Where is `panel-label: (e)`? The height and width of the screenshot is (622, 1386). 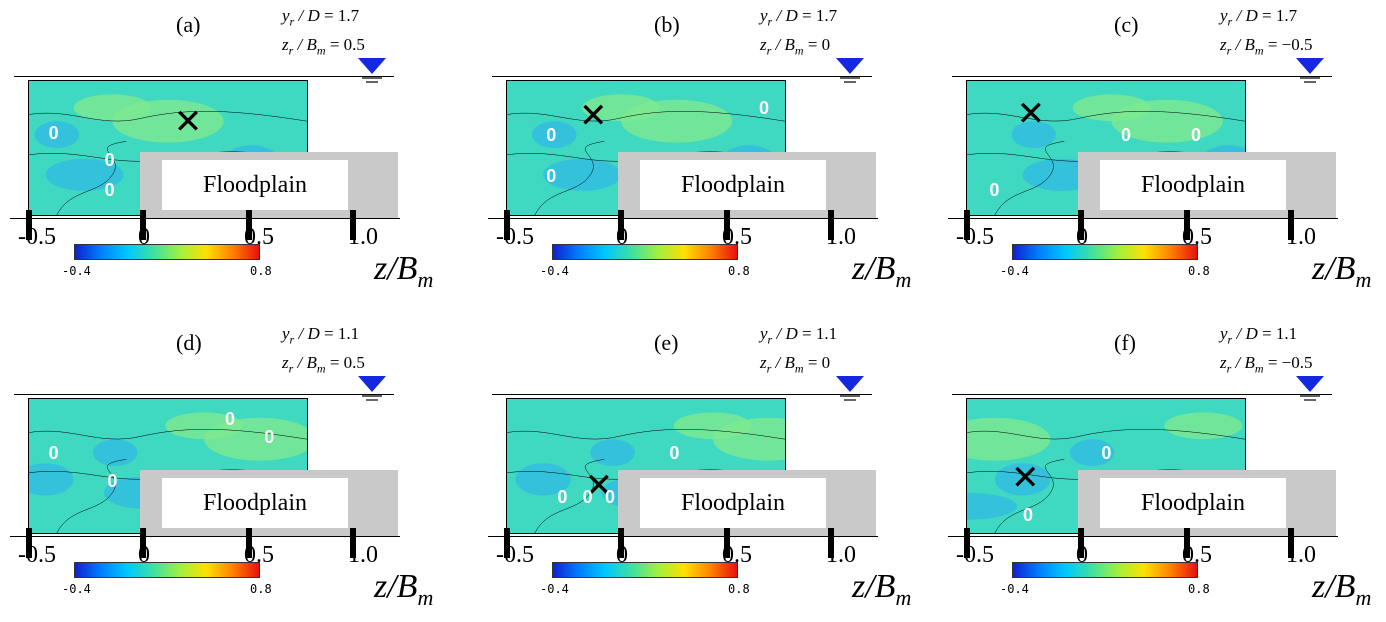 panel-label: (e) is located at coordinates (666, 342).